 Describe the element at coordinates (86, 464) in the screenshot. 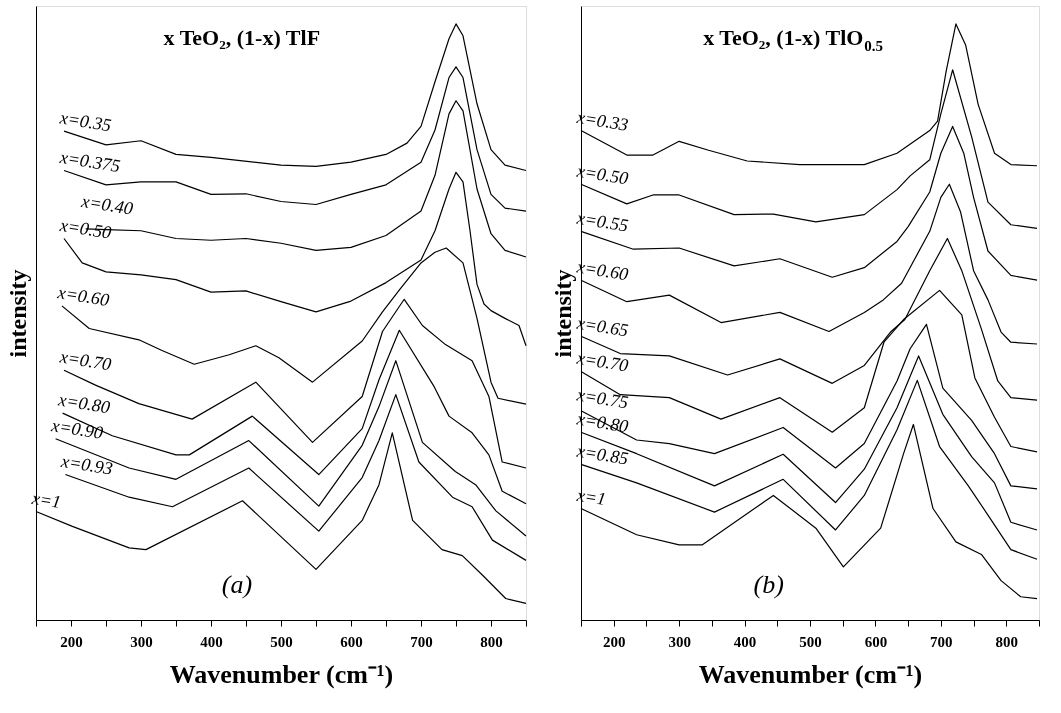

I see `text: x=0.93` at that location.